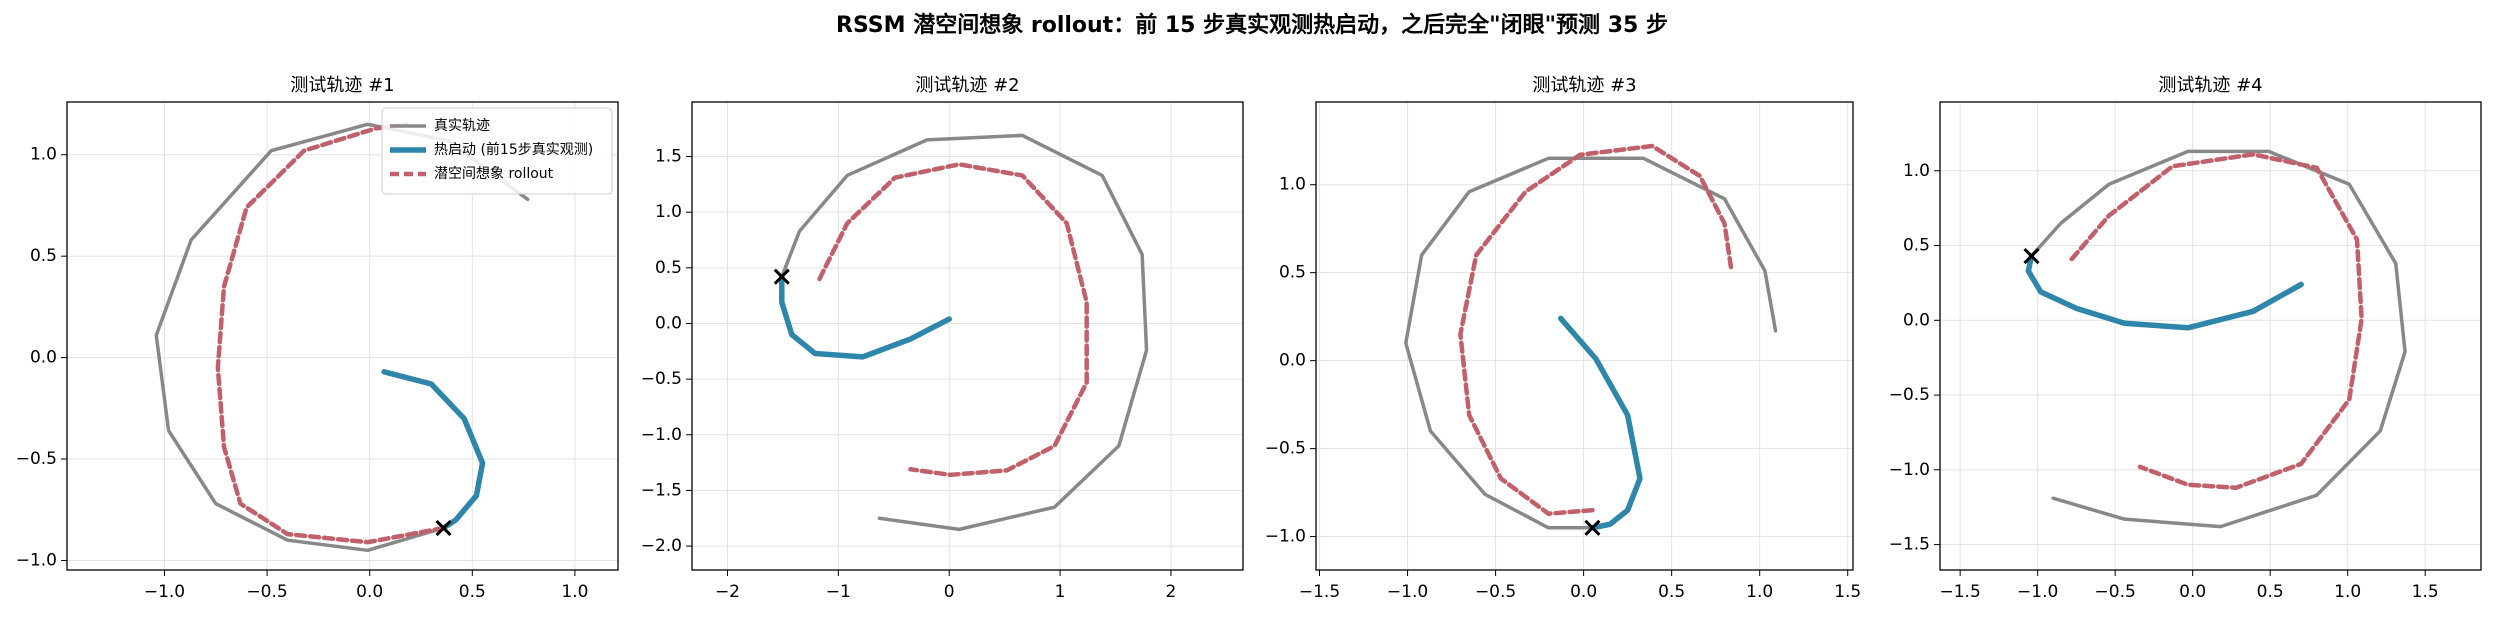 The height and width of the screenshot is (622, 2505). What do you see at coordinates (949, 592) in the screenshot?
I see `x-tick-label: 0` at bounding box center [949, 592].